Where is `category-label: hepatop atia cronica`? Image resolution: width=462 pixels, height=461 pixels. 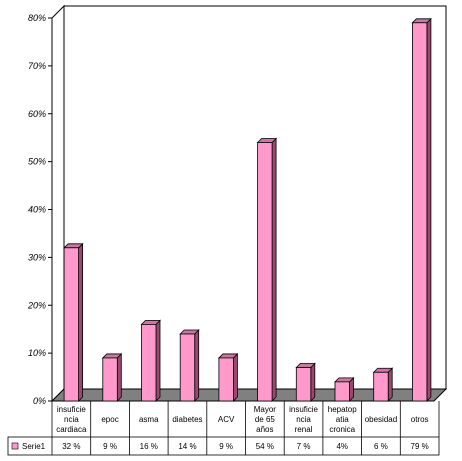
category-label: hepatop atia cronica is located at coordinates (342, 419).